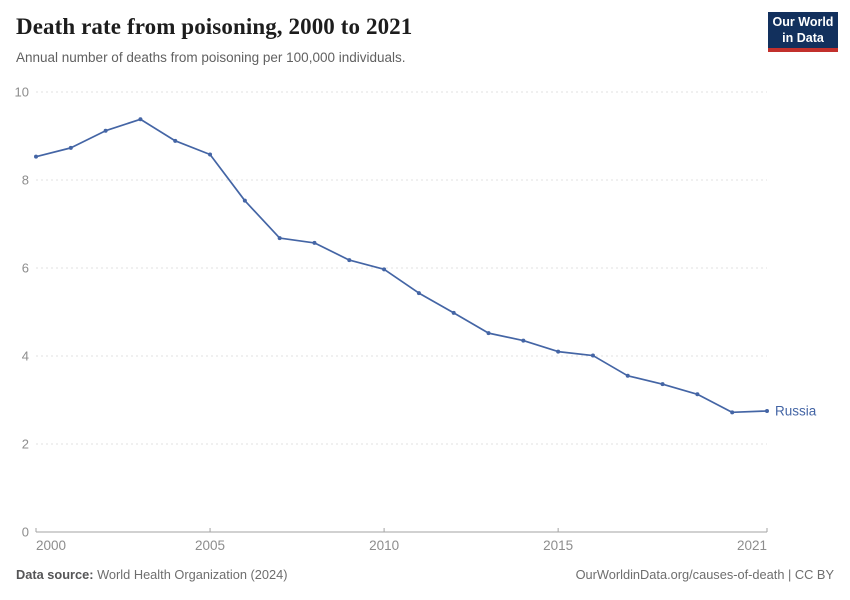 This screenshot has width=850, height=600. What do you see at coordinates (25, 444) in the screenshot?
I see `y-tick-label: 2` at bounding box center [25, 444].